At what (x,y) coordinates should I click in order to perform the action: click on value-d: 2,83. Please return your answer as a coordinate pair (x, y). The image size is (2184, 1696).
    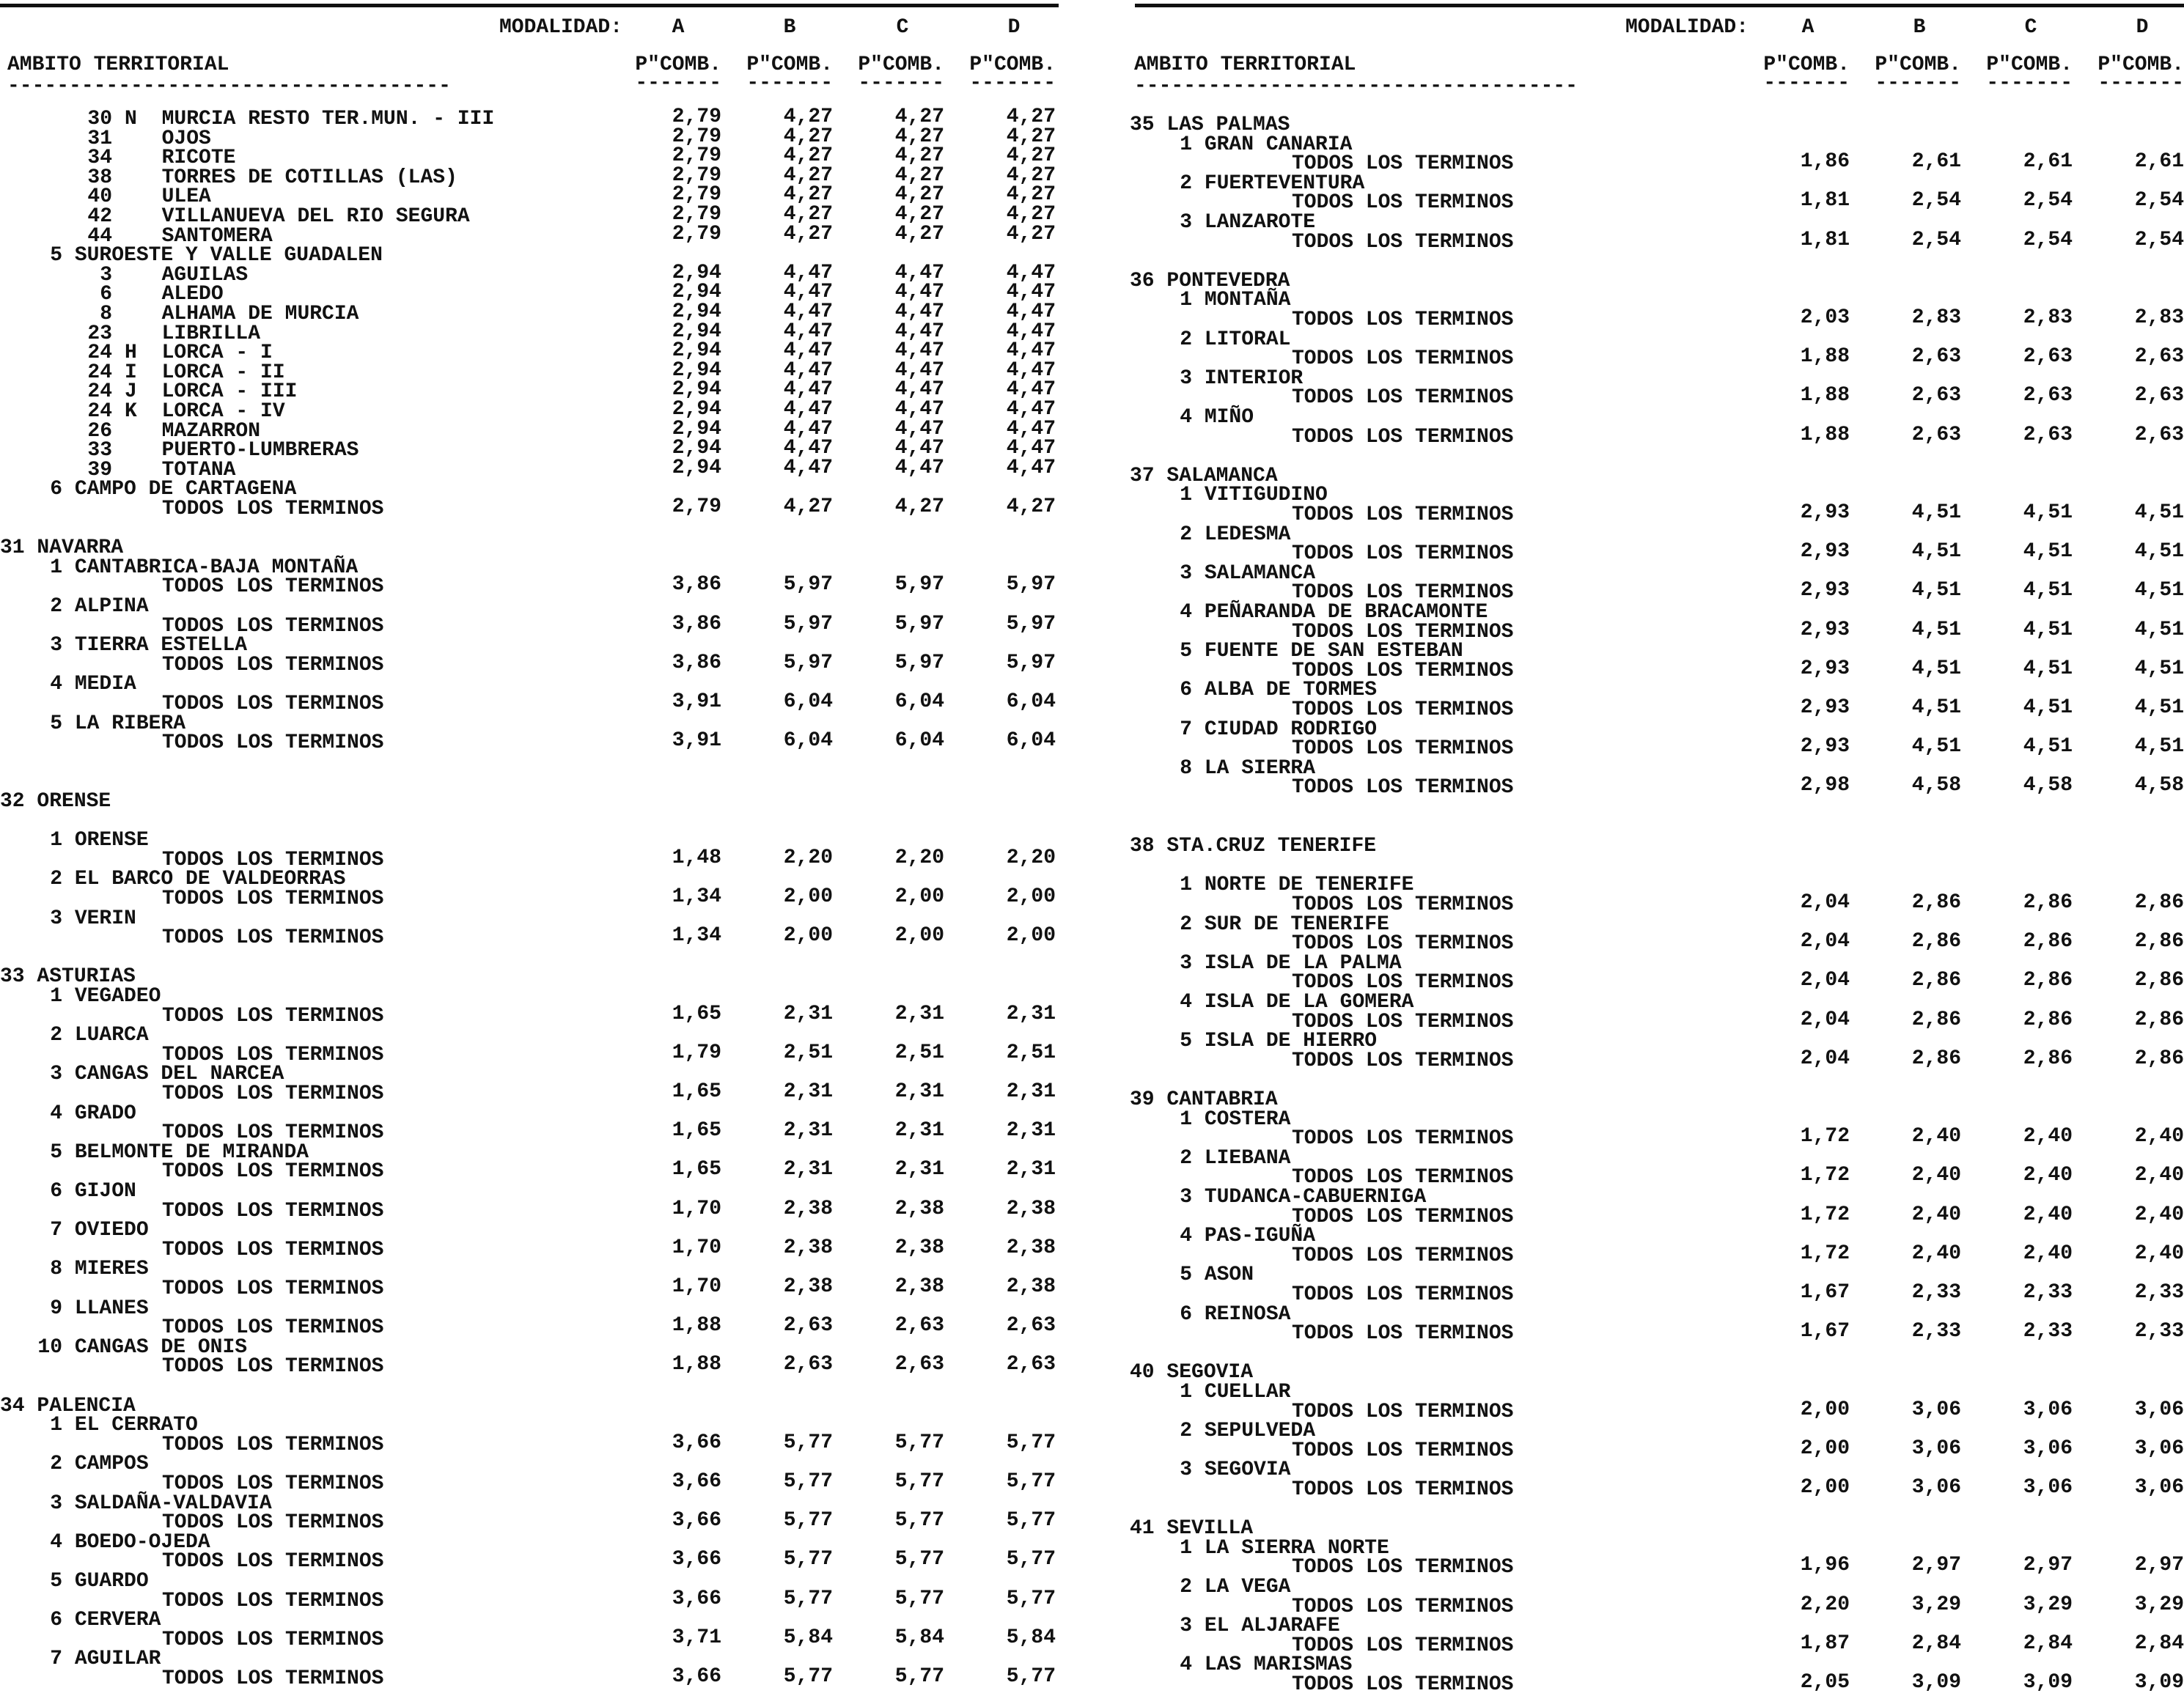
    Looking at the image, I should click on (2159, 317).